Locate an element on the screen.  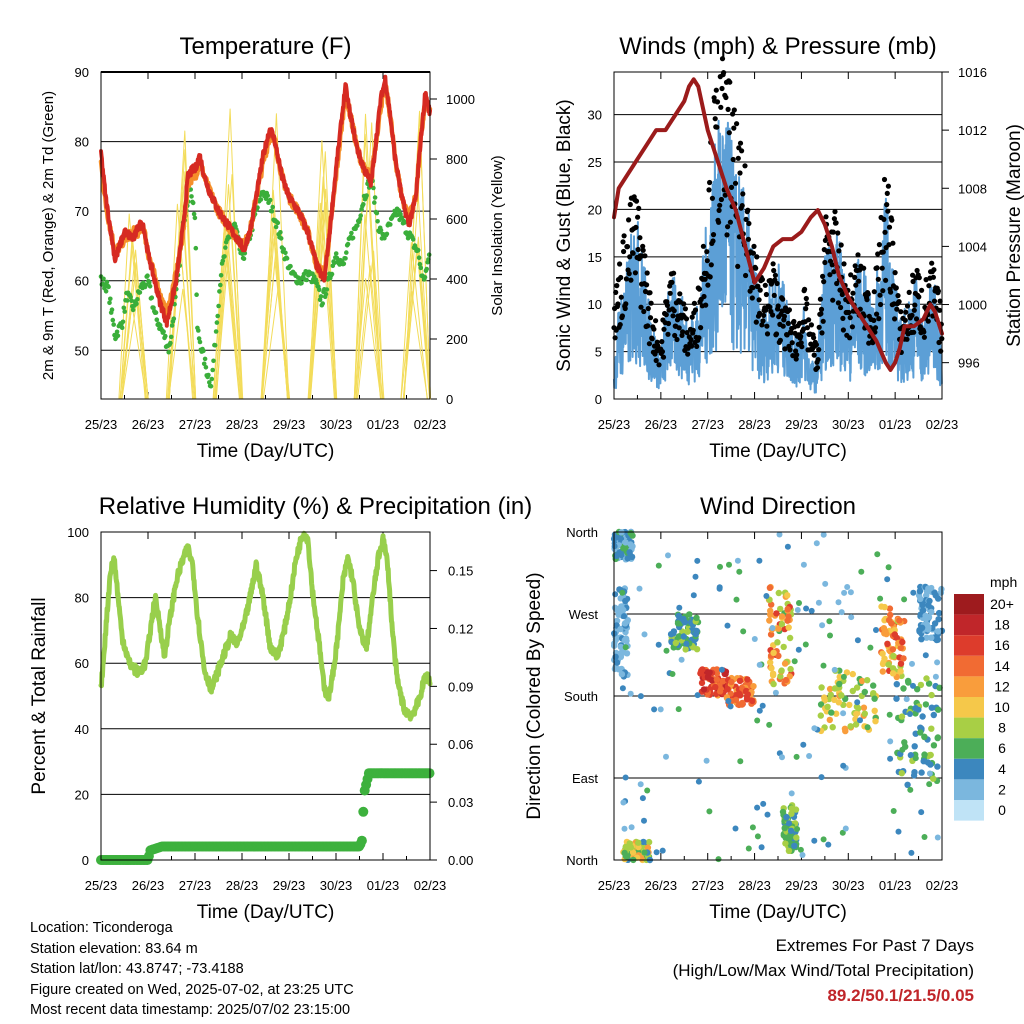
x-tick-label: 27/23 is located at coordinates (707, 424).